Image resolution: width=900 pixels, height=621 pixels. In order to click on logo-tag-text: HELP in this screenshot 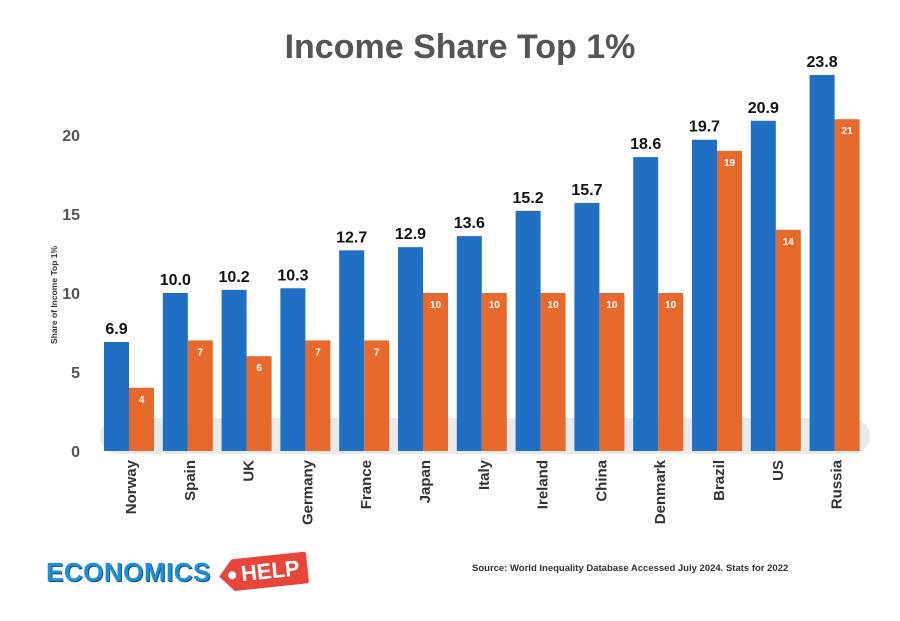, I will do `click(270, 571)`.